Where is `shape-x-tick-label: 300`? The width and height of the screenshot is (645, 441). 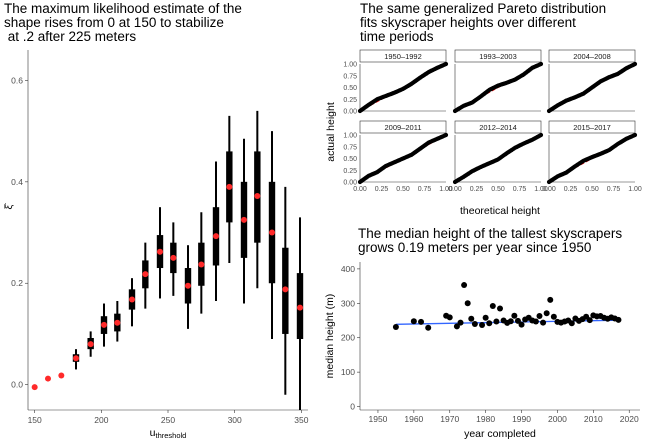
shape-x-tick-label: 300 is located at coordinates (235, 420).